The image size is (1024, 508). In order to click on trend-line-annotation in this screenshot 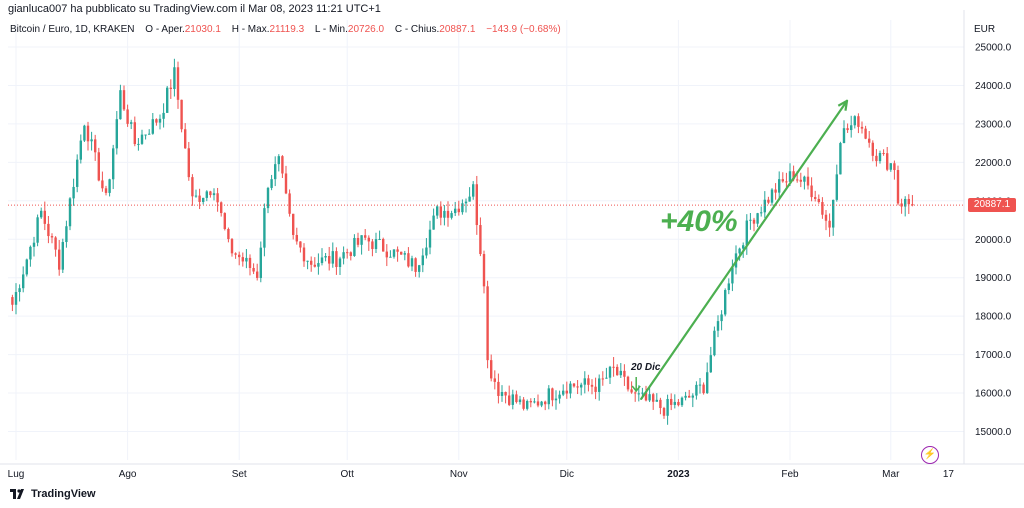, I will do `click(740, 249)`.